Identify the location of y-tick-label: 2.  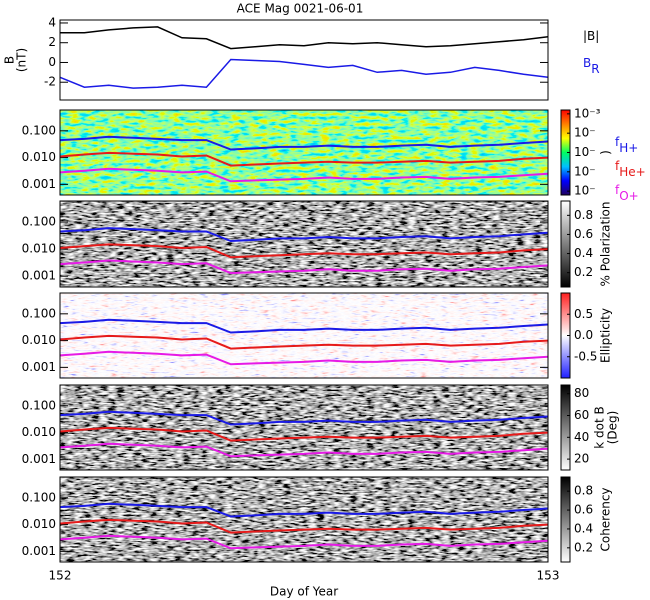
(52, 42).